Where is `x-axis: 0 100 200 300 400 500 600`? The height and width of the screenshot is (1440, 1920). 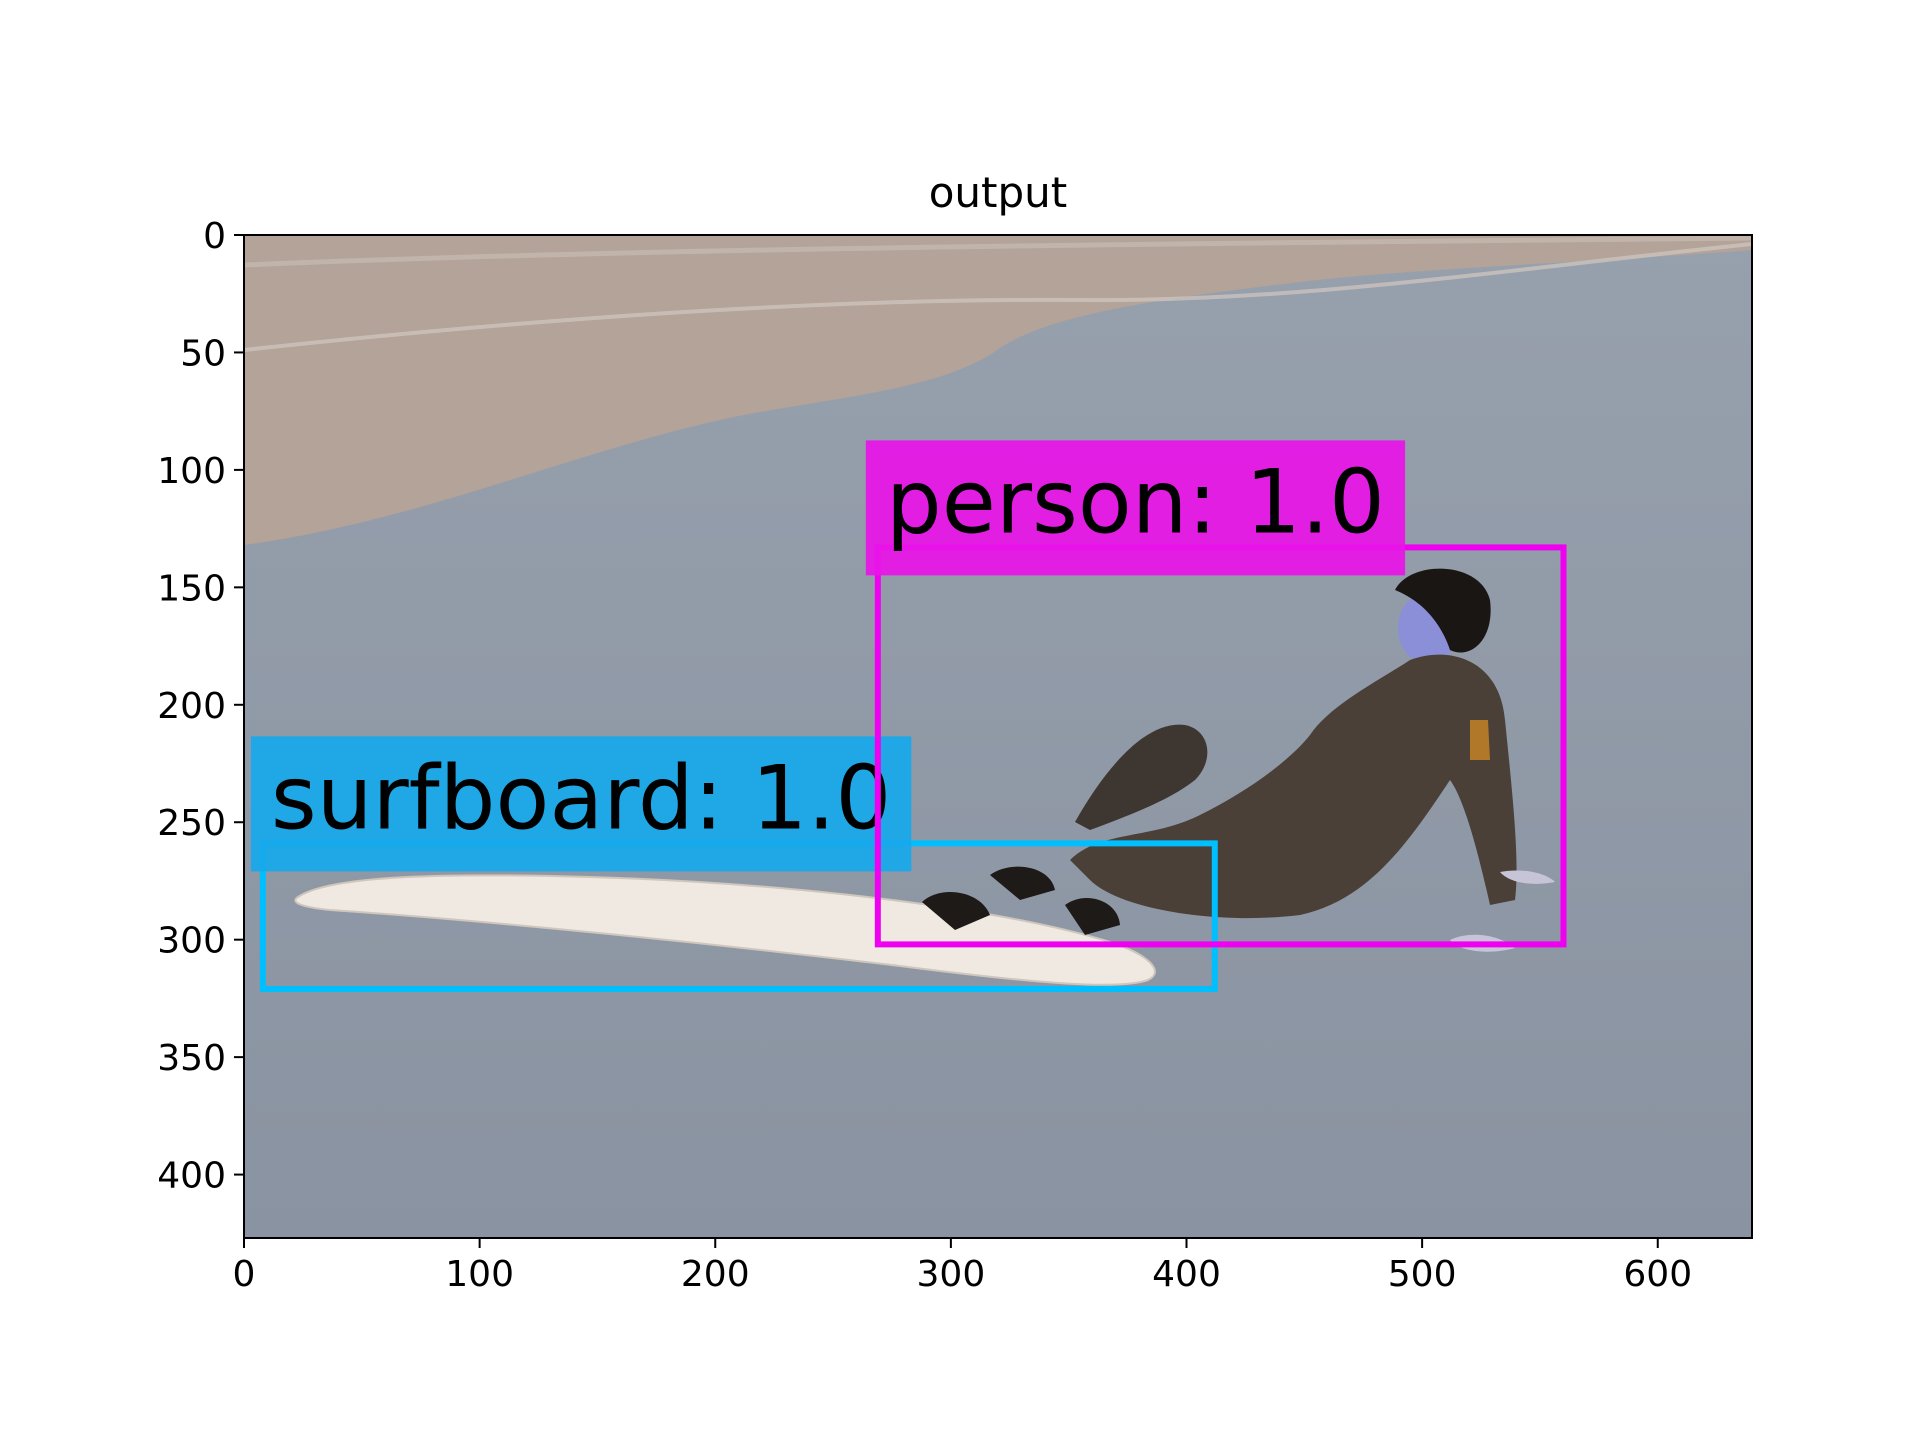
x-axis: 0 100 200 300 400 500 600 is located at coordinates (962, 1266).